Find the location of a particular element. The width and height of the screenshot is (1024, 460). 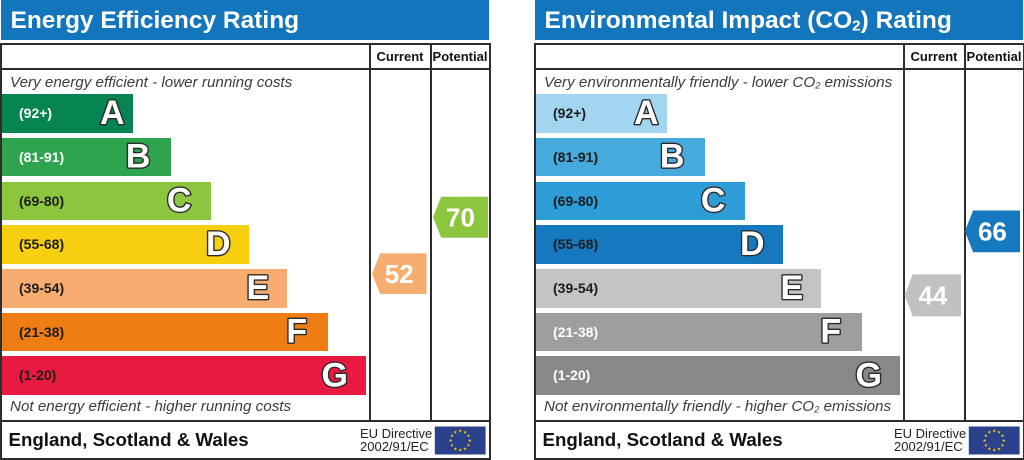

svg-text: 70 is located at coordinates (460, 217).